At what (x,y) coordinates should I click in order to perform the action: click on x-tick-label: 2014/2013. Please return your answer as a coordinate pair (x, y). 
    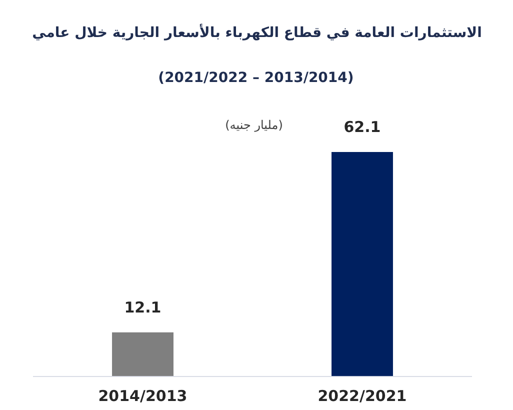
    Looking at the image, I should click on (143, 396).